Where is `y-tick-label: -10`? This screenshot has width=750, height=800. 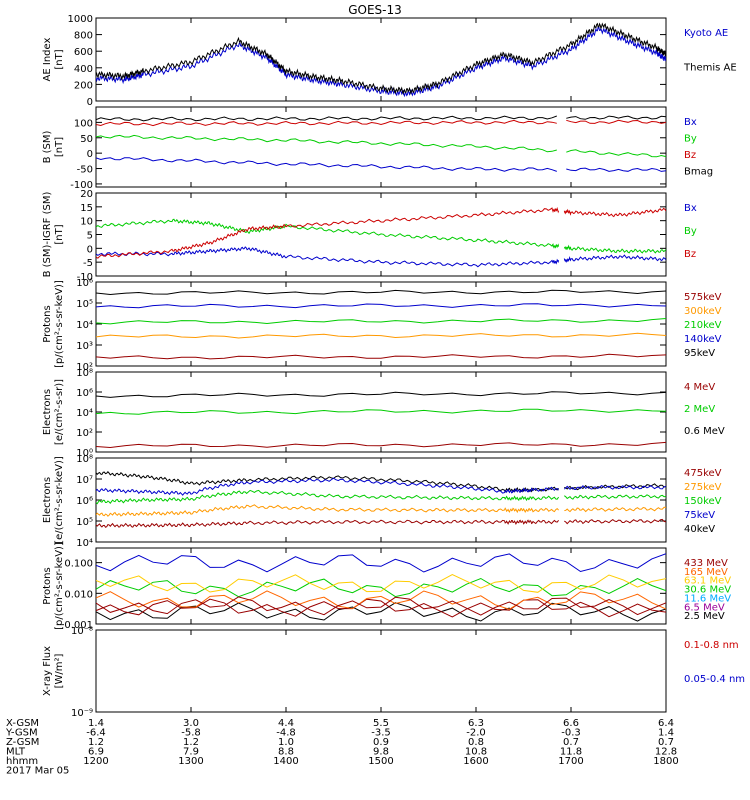 y-tick-label: -10 is located at coordinates (85, 277).